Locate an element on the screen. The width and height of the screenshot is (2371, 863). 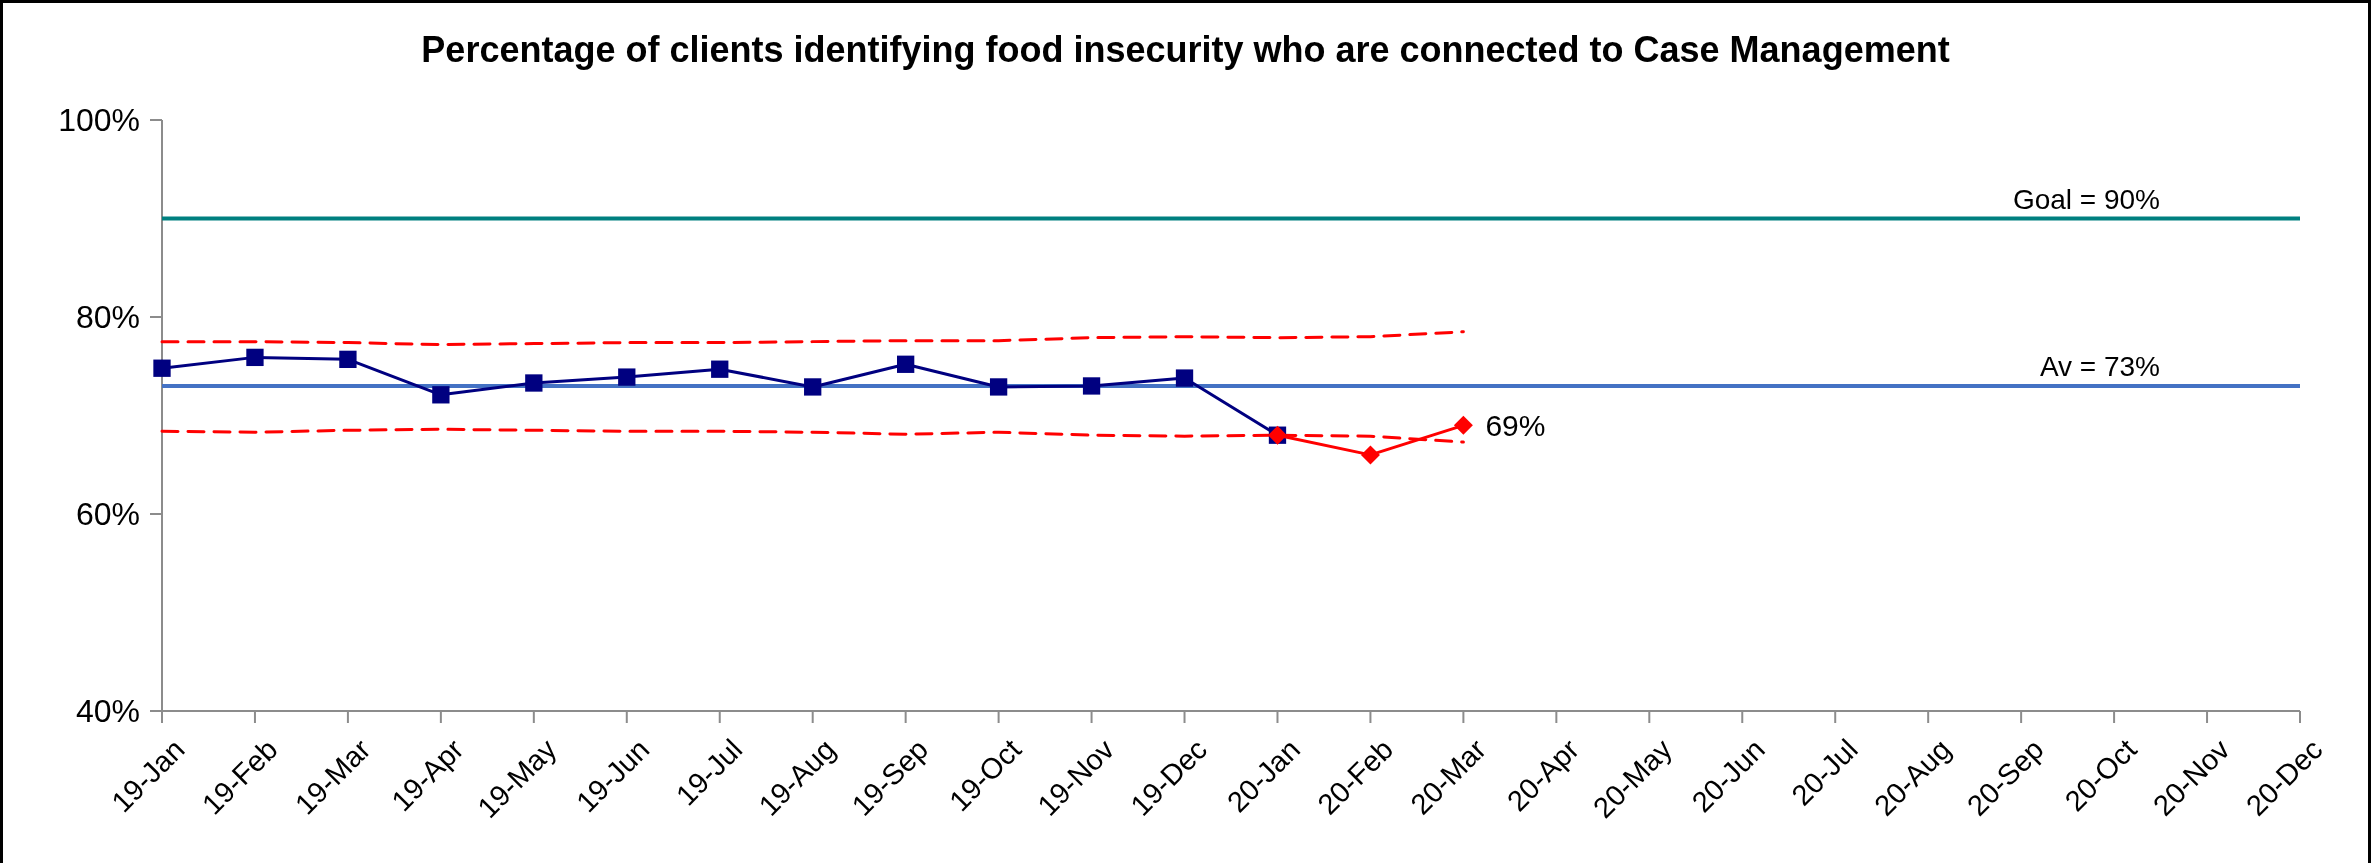
y-tick-label: 60% is located at coordinates (107, 514).